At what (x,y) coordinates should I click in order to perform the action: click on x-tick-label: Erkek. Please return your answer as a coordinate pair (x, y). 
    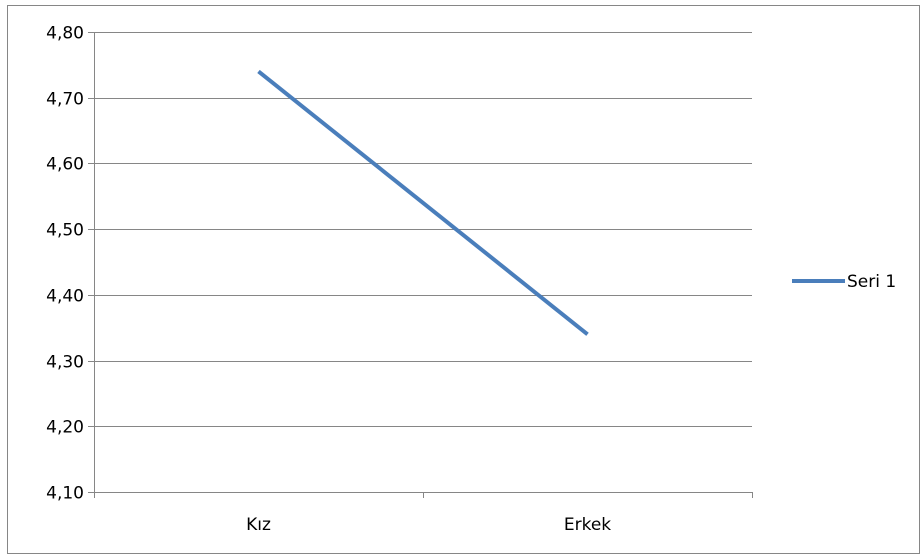
    Looking at the image, I should click on (587, 525).